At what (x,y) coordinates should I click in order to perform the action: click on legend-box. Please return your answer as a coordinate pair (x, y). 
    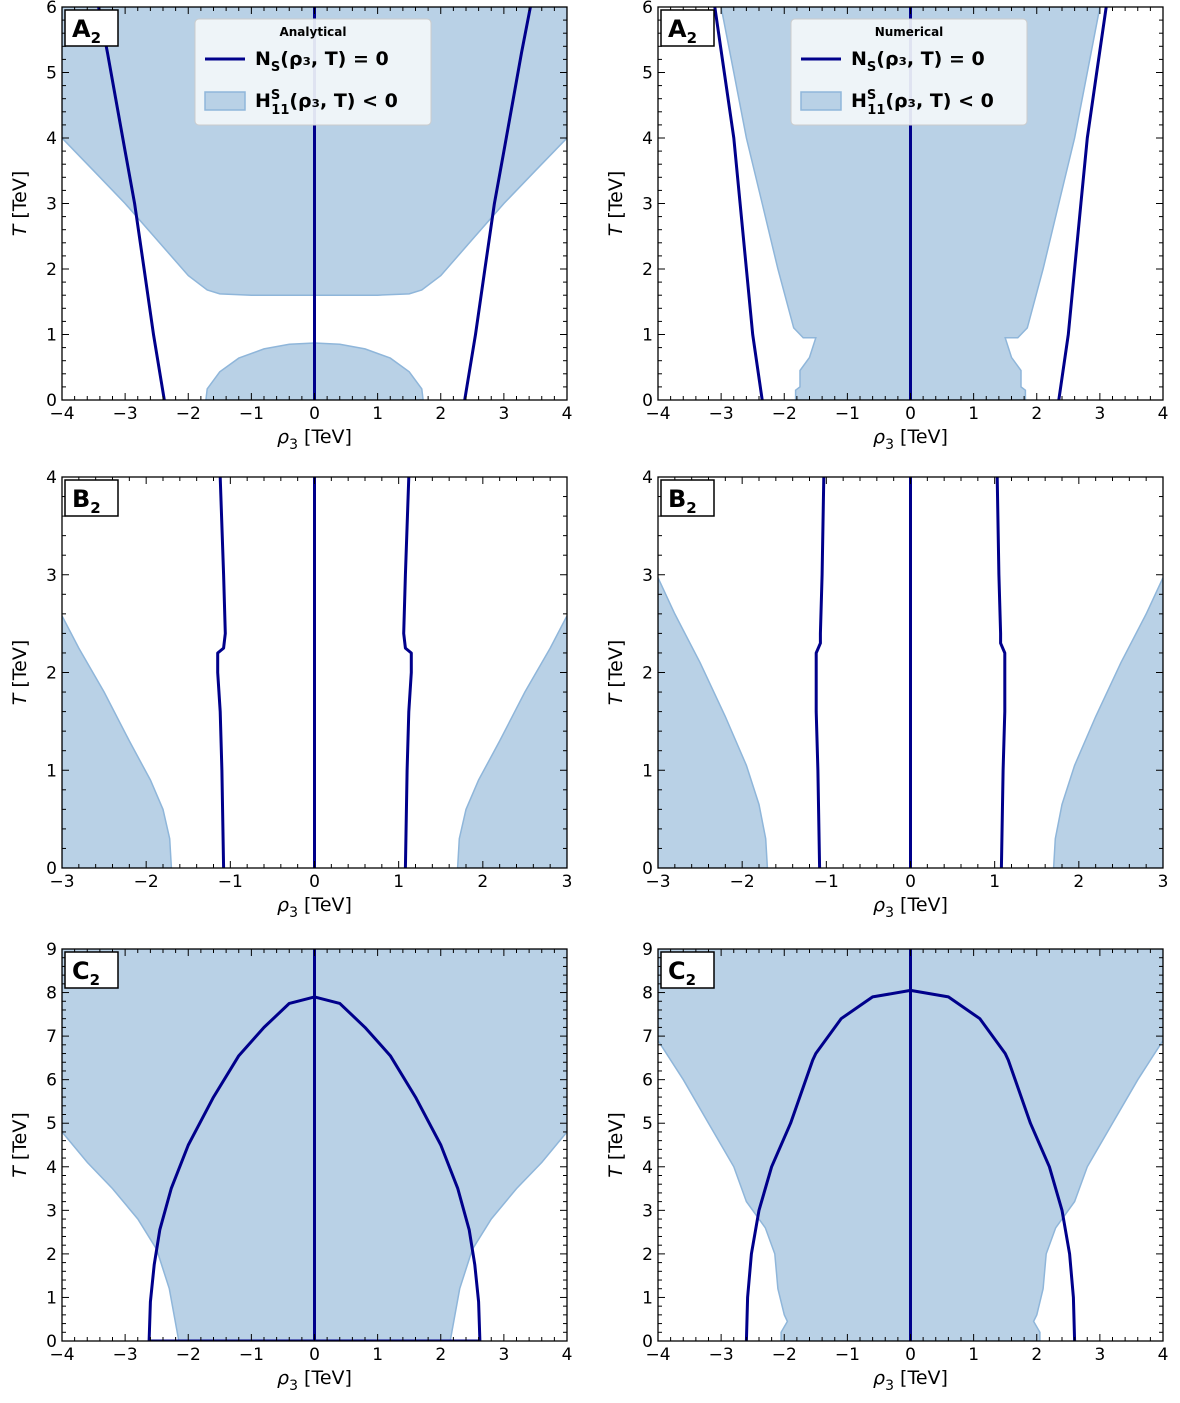
    Looking at the image, I should click on (313, 72).